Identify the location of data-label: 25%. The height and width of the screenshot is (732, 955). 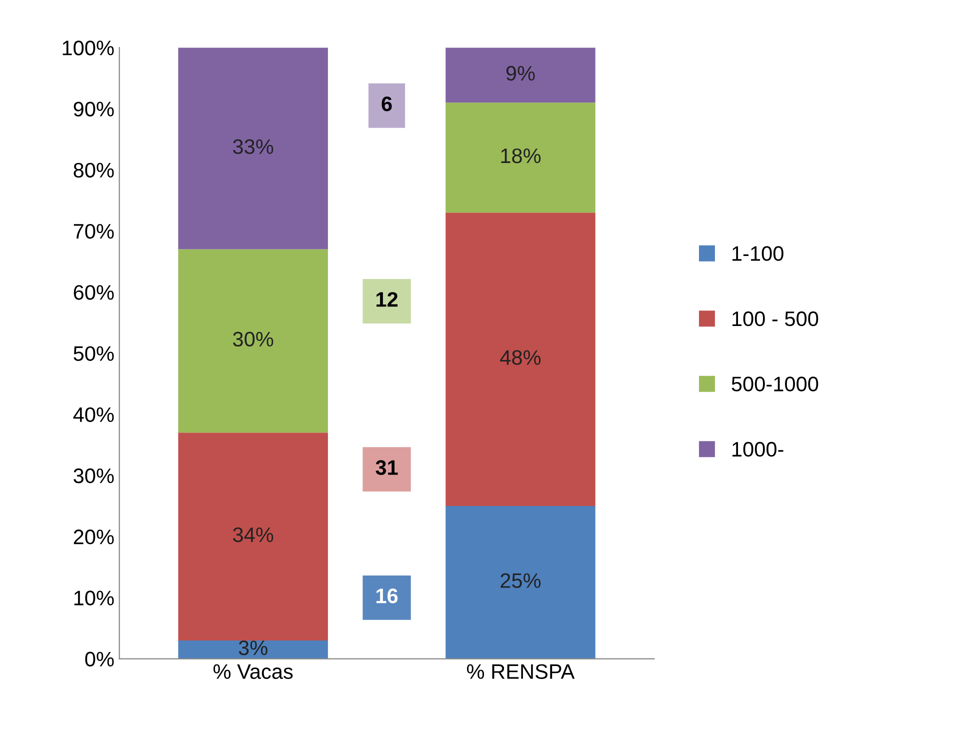
(520, 580).